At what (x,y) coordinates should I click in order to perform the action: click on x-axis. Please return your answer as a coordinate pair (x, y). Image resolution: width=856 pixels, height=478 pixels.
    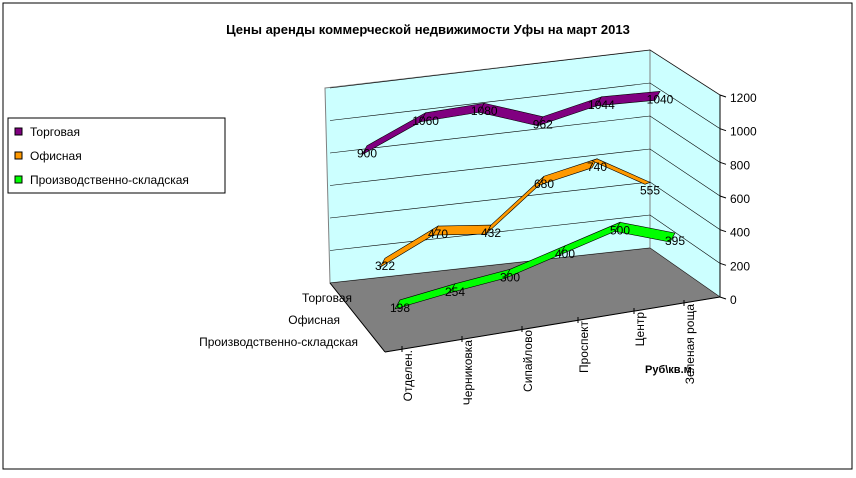
    Looking at the image, I should click on (552, 324).